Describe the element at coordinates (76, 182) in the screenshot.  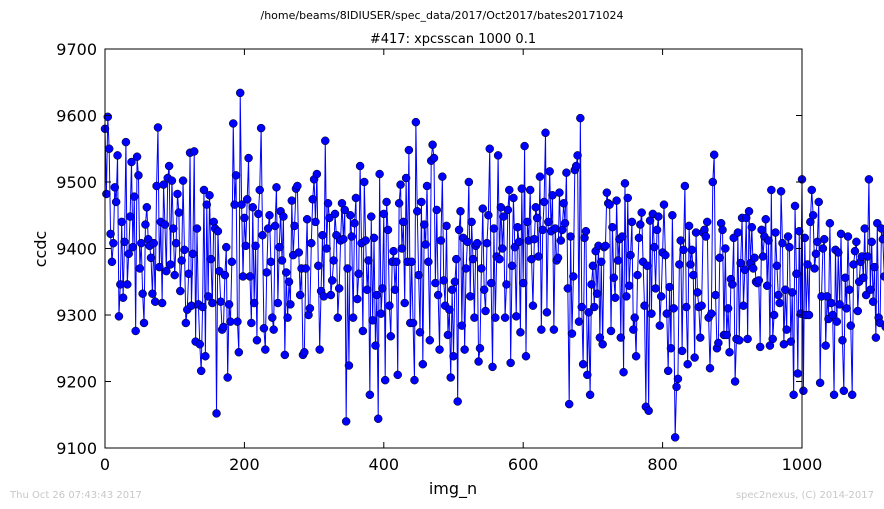
I see `y-tick-label: 9500` at that location.